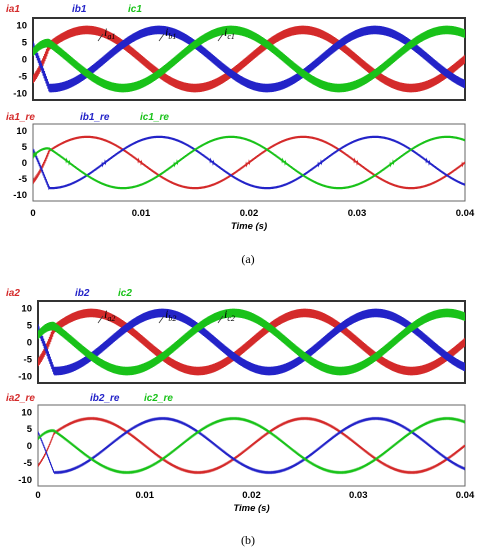  What do you see at coordinates (13, 293) in the screenshot?
I see `legend-ia2: ia2` at bounding box center [13, 293].